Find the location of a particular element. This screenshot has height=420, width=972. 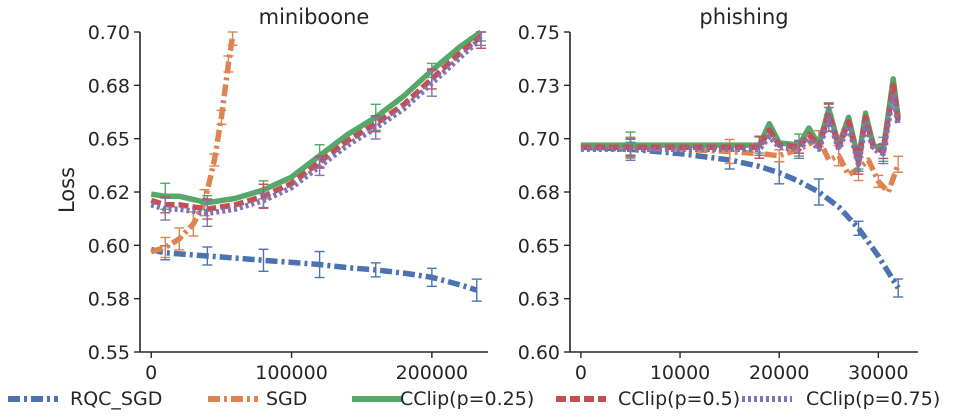

series-line-cclip-p-0-5- is located at coordinates (316, 123).